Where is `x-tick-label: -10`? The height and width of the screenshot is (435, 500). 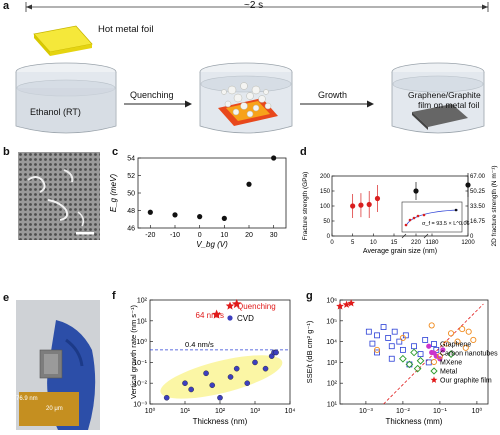
x-tick-label: -10 is located at coordinates (175, 235).